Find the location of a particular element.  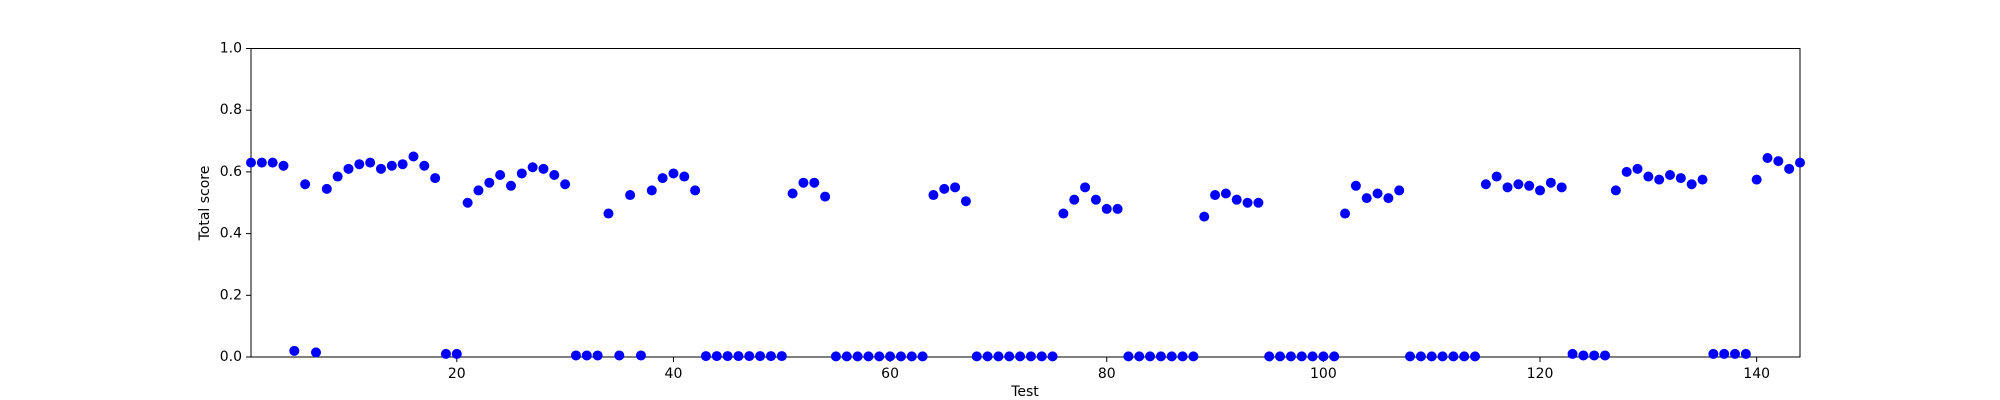

x-tick-label: 60 is located at coordinates (890, 374).